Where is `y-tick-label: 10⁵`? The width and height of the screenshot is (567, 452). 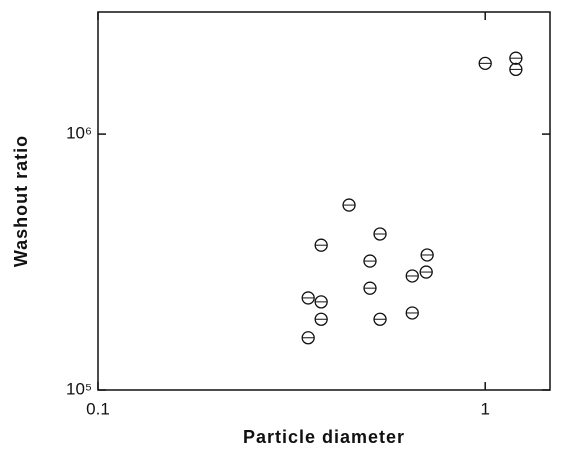
y-tick-label: 10⁵ is located at coordinates (79, 388).